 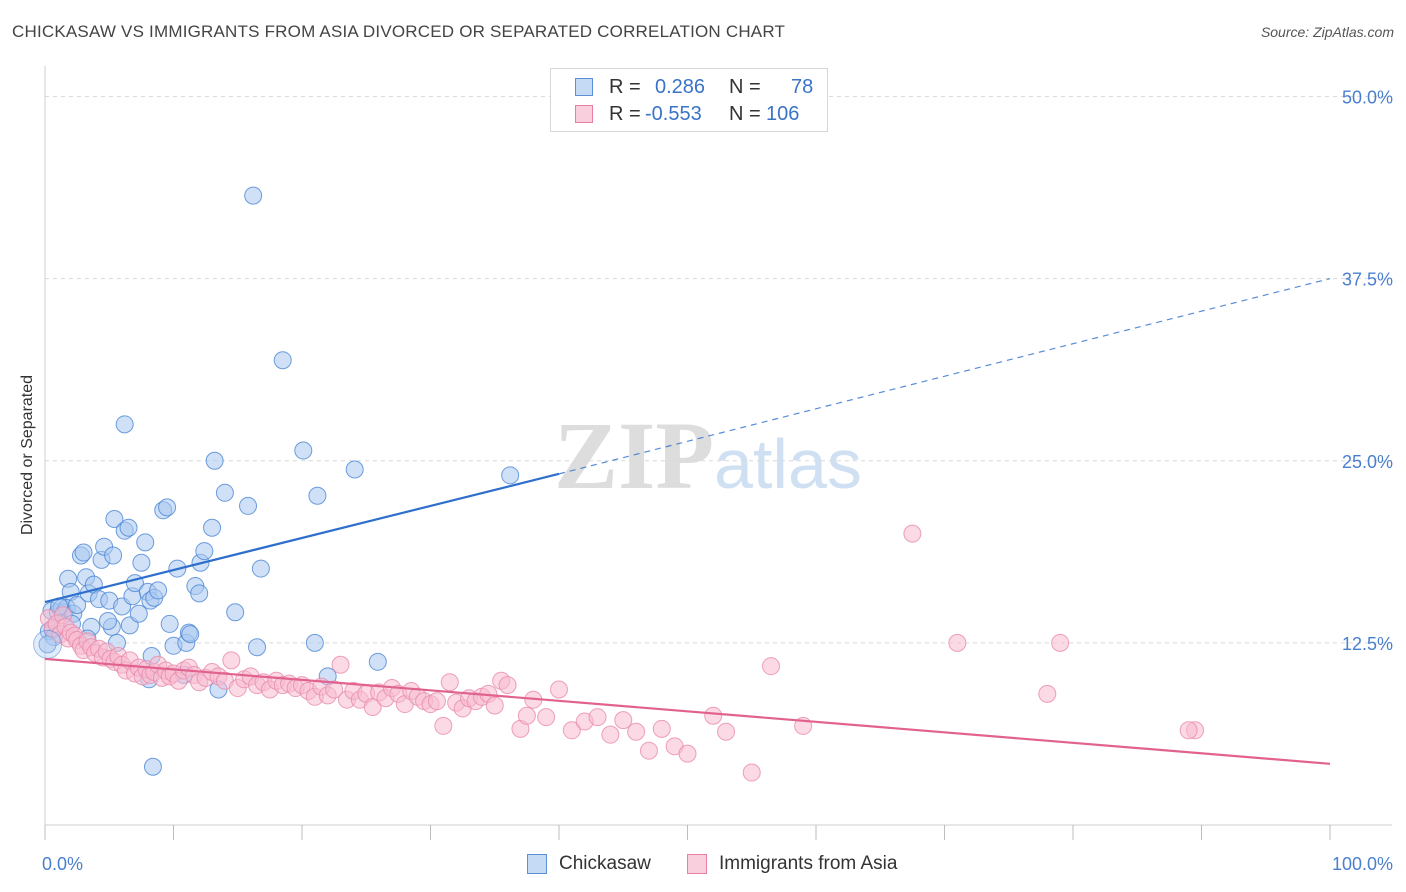 What do you see at coordinates (605, 863) in the screenshot?
I see `bottom-legend-label-chickasaw: Chickasaw` at bounding box center [605, 863].